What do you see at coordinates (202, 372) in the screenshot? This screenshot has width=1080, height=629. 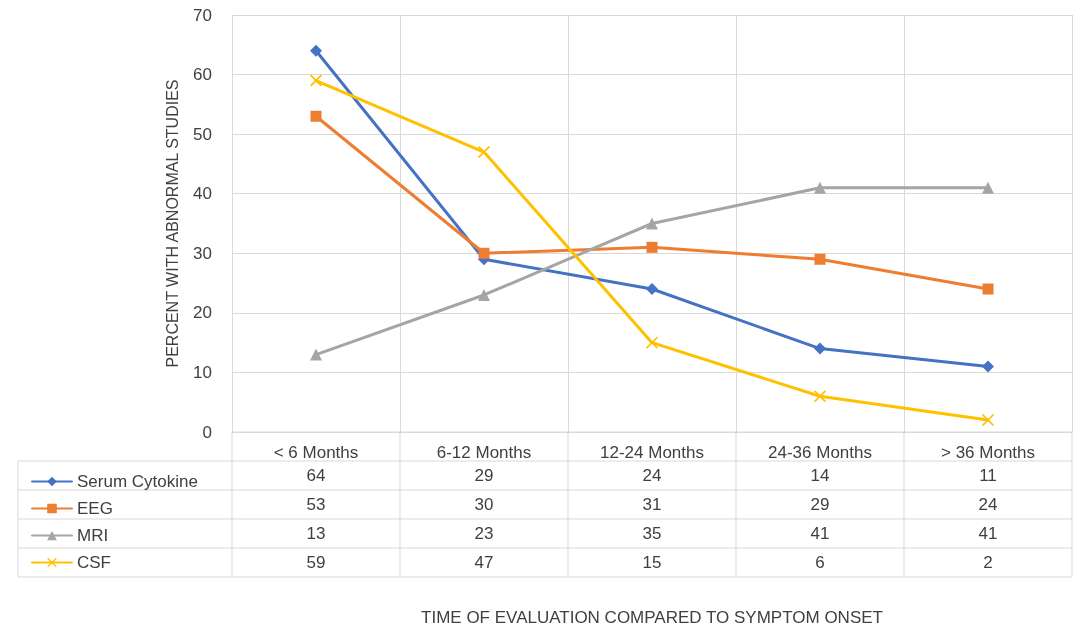 I see `y-tick-label: 10` at bounding box center [202, 372].